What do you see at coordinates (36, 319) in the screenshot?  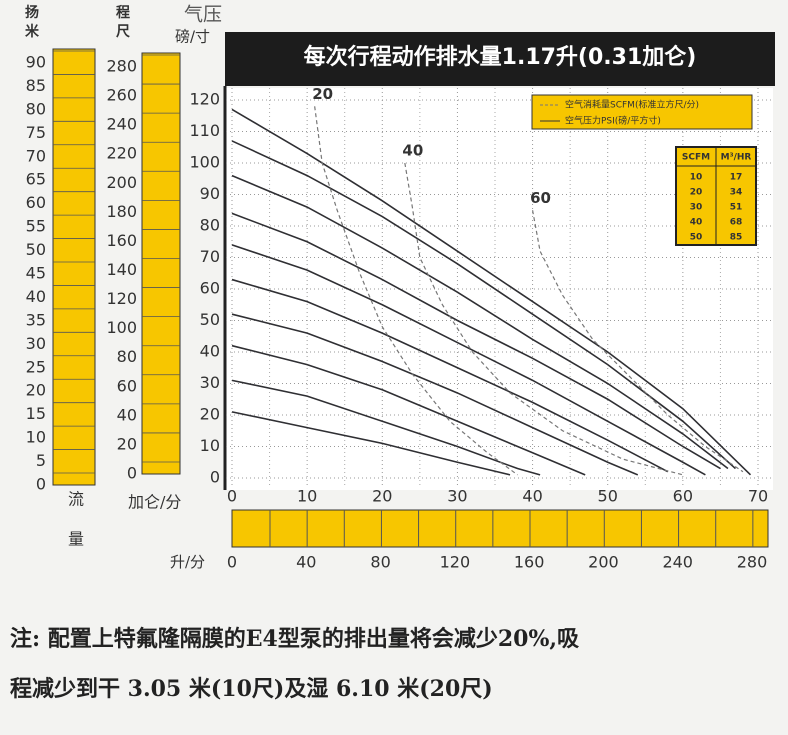 I see `scale-tick-label: 35` at bounding box center [36, 319].